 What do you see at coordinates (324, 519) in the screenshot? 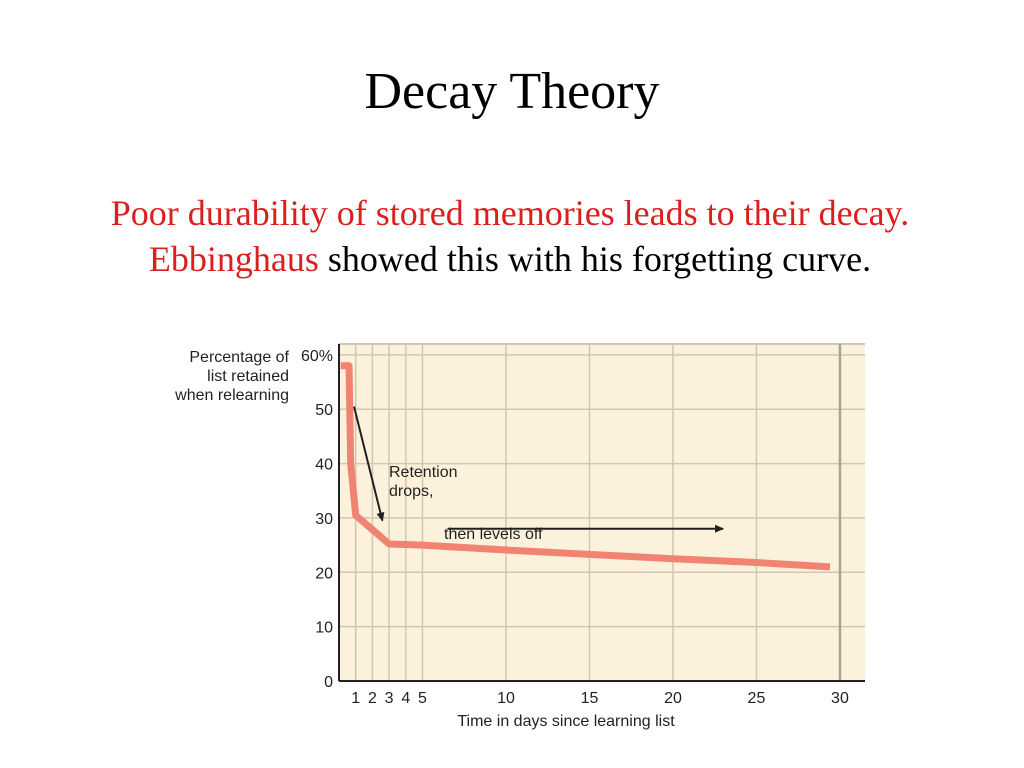
I see `y-tick-label: 30` at bounding box center [324, 519].